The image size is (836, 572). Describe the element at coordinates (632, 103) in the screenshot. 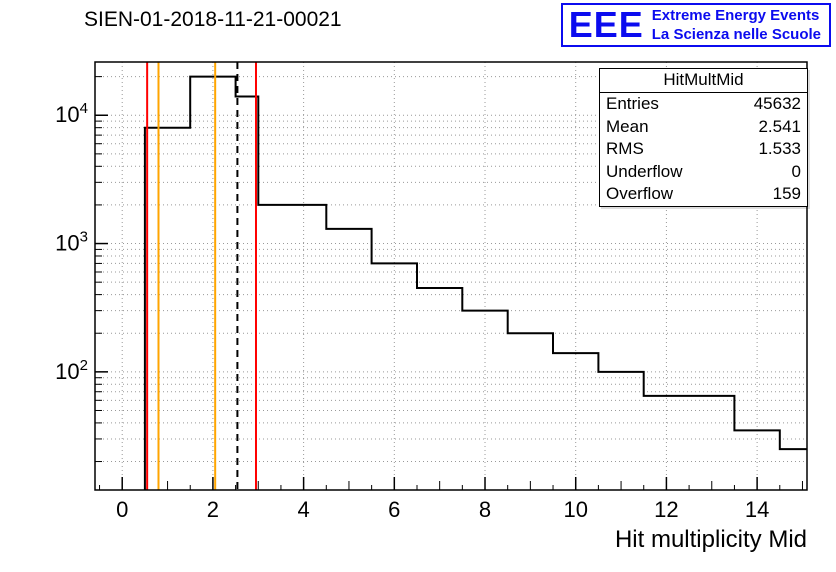

I see `stat-label: Entries` at that location.